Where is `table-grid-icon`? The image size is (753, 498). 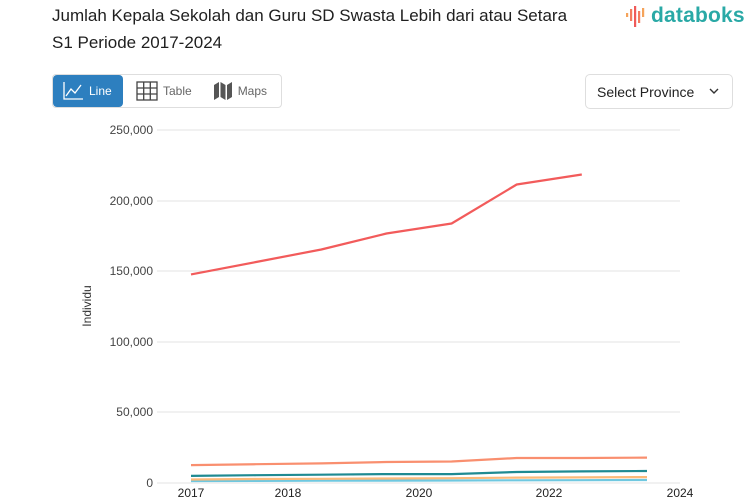
table-grid-icon is located at coordinates (147, 91).